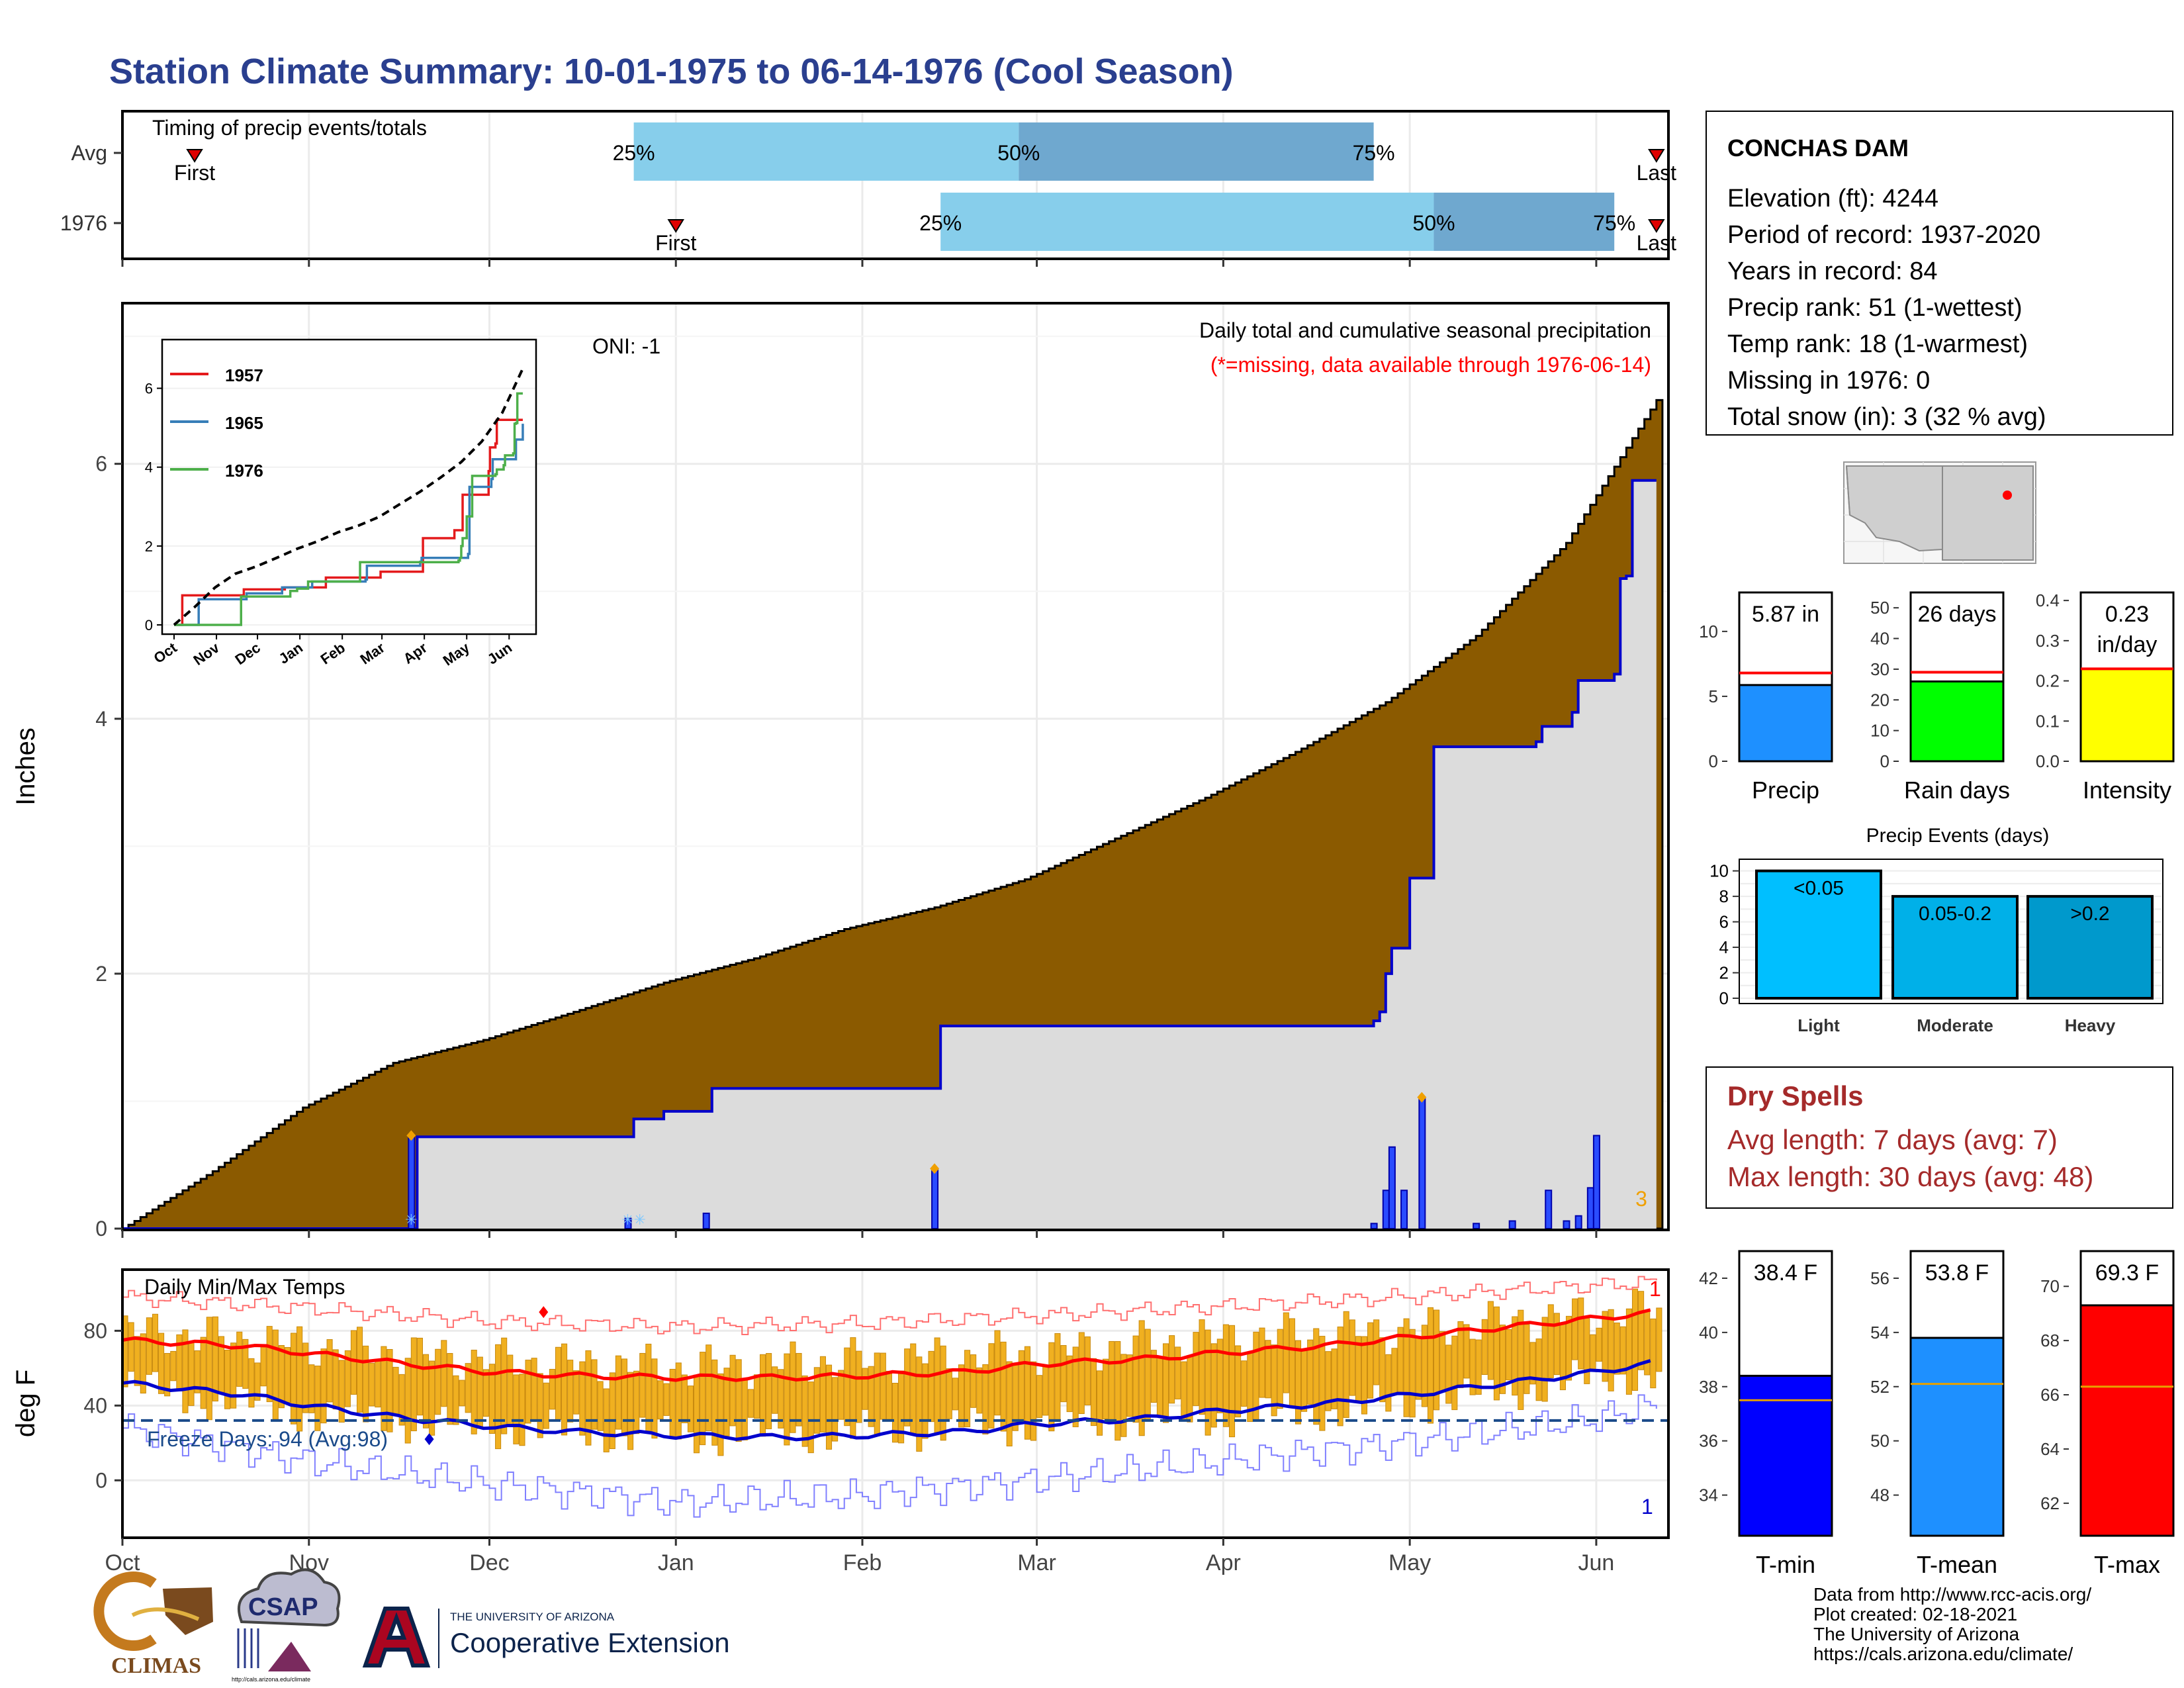  I want to click on intensity-value-label: 0.23, so click(2127, 614).